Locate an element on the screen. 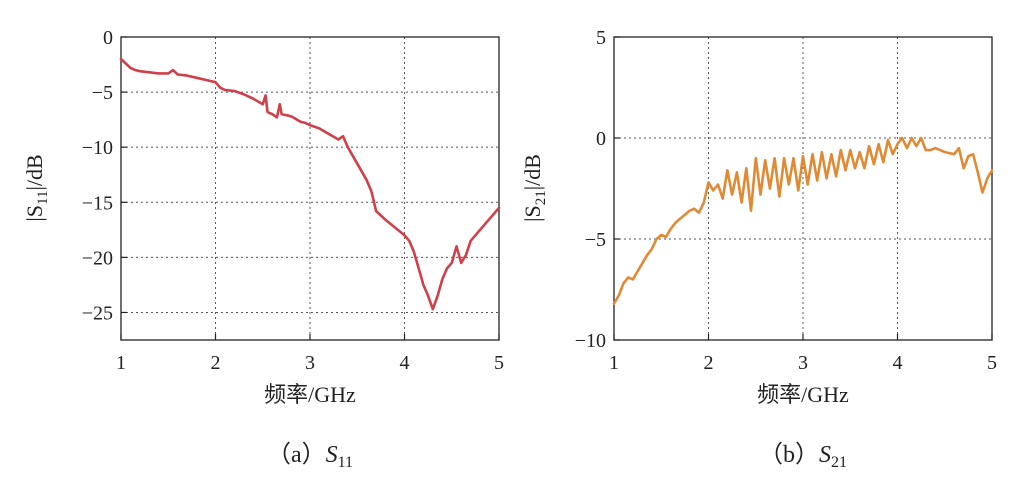  y-axis-label: |S21|/dB is located at coordinates (534, 188).